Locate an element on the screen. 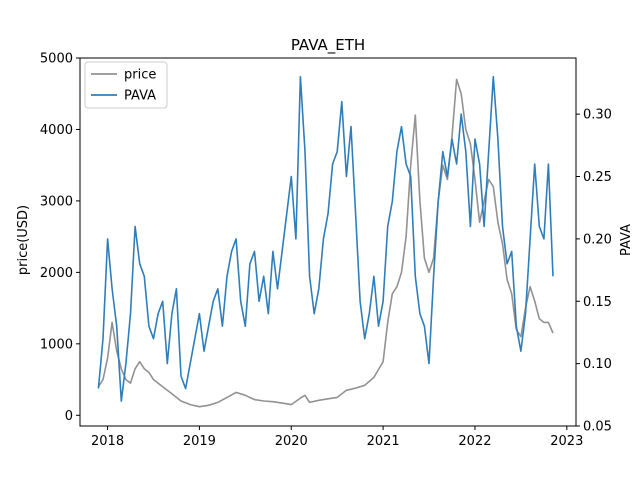 The height and width of the screenshot is (480, 640). x-tick-label: 2023 is located at coordinates (566, 441).